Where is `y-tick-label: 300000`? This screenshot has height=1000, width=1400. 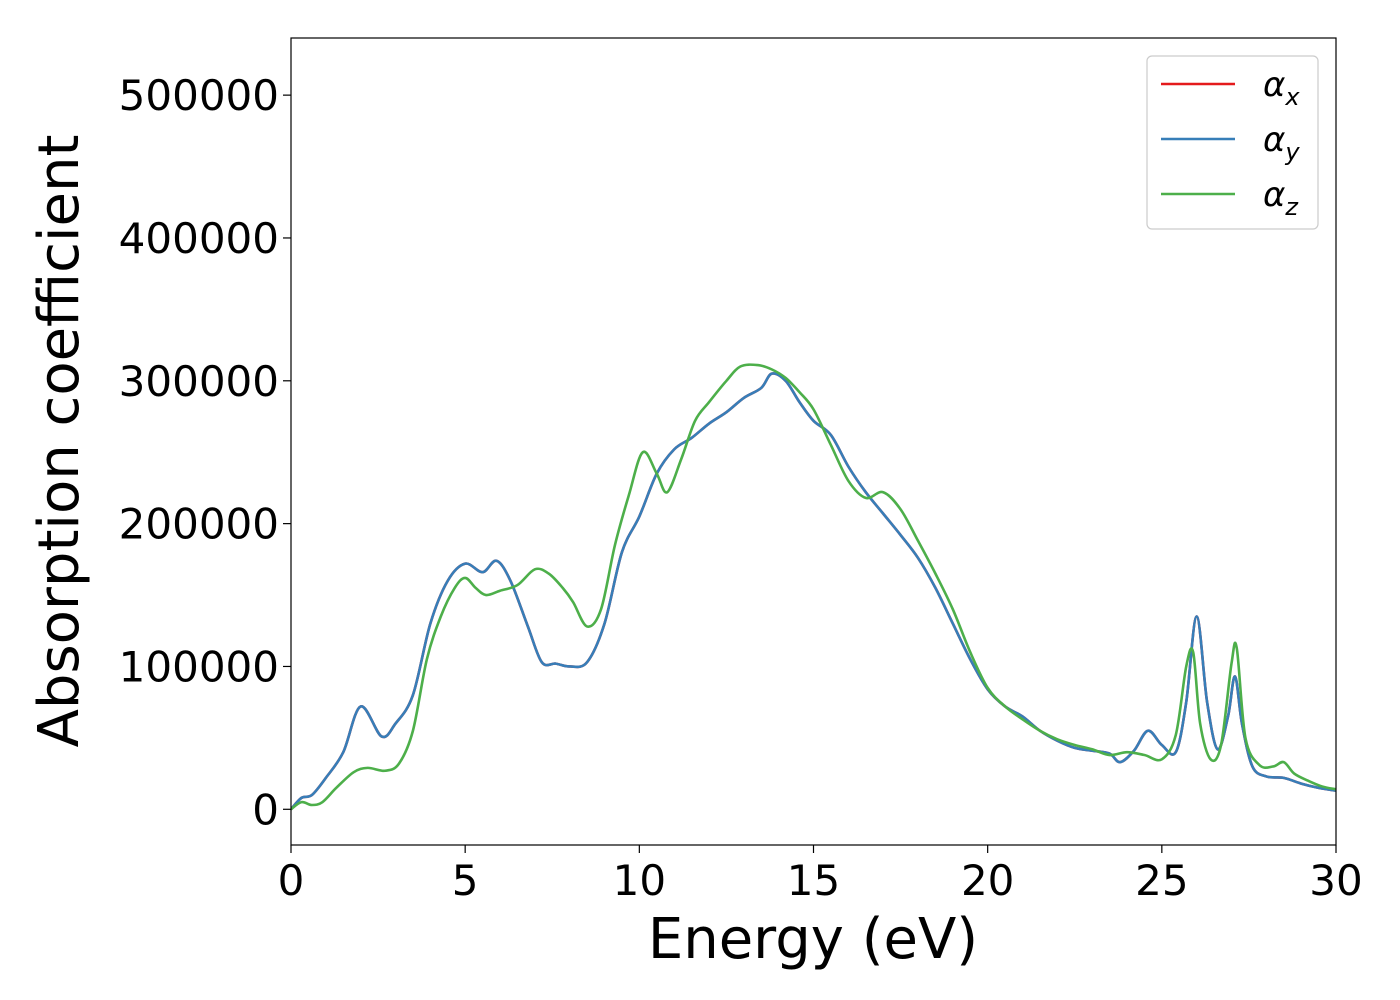 y-tick-label: 300000 is located at coordinates (199, 381).